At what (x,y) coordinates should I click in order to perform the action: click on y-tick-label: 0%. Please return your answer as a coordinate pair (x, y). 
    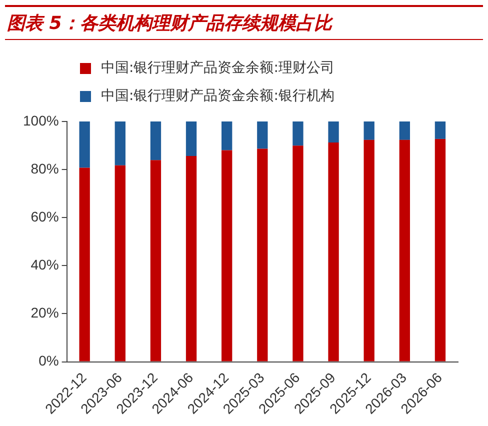
    Looking at the image, I should click on (48, 360).